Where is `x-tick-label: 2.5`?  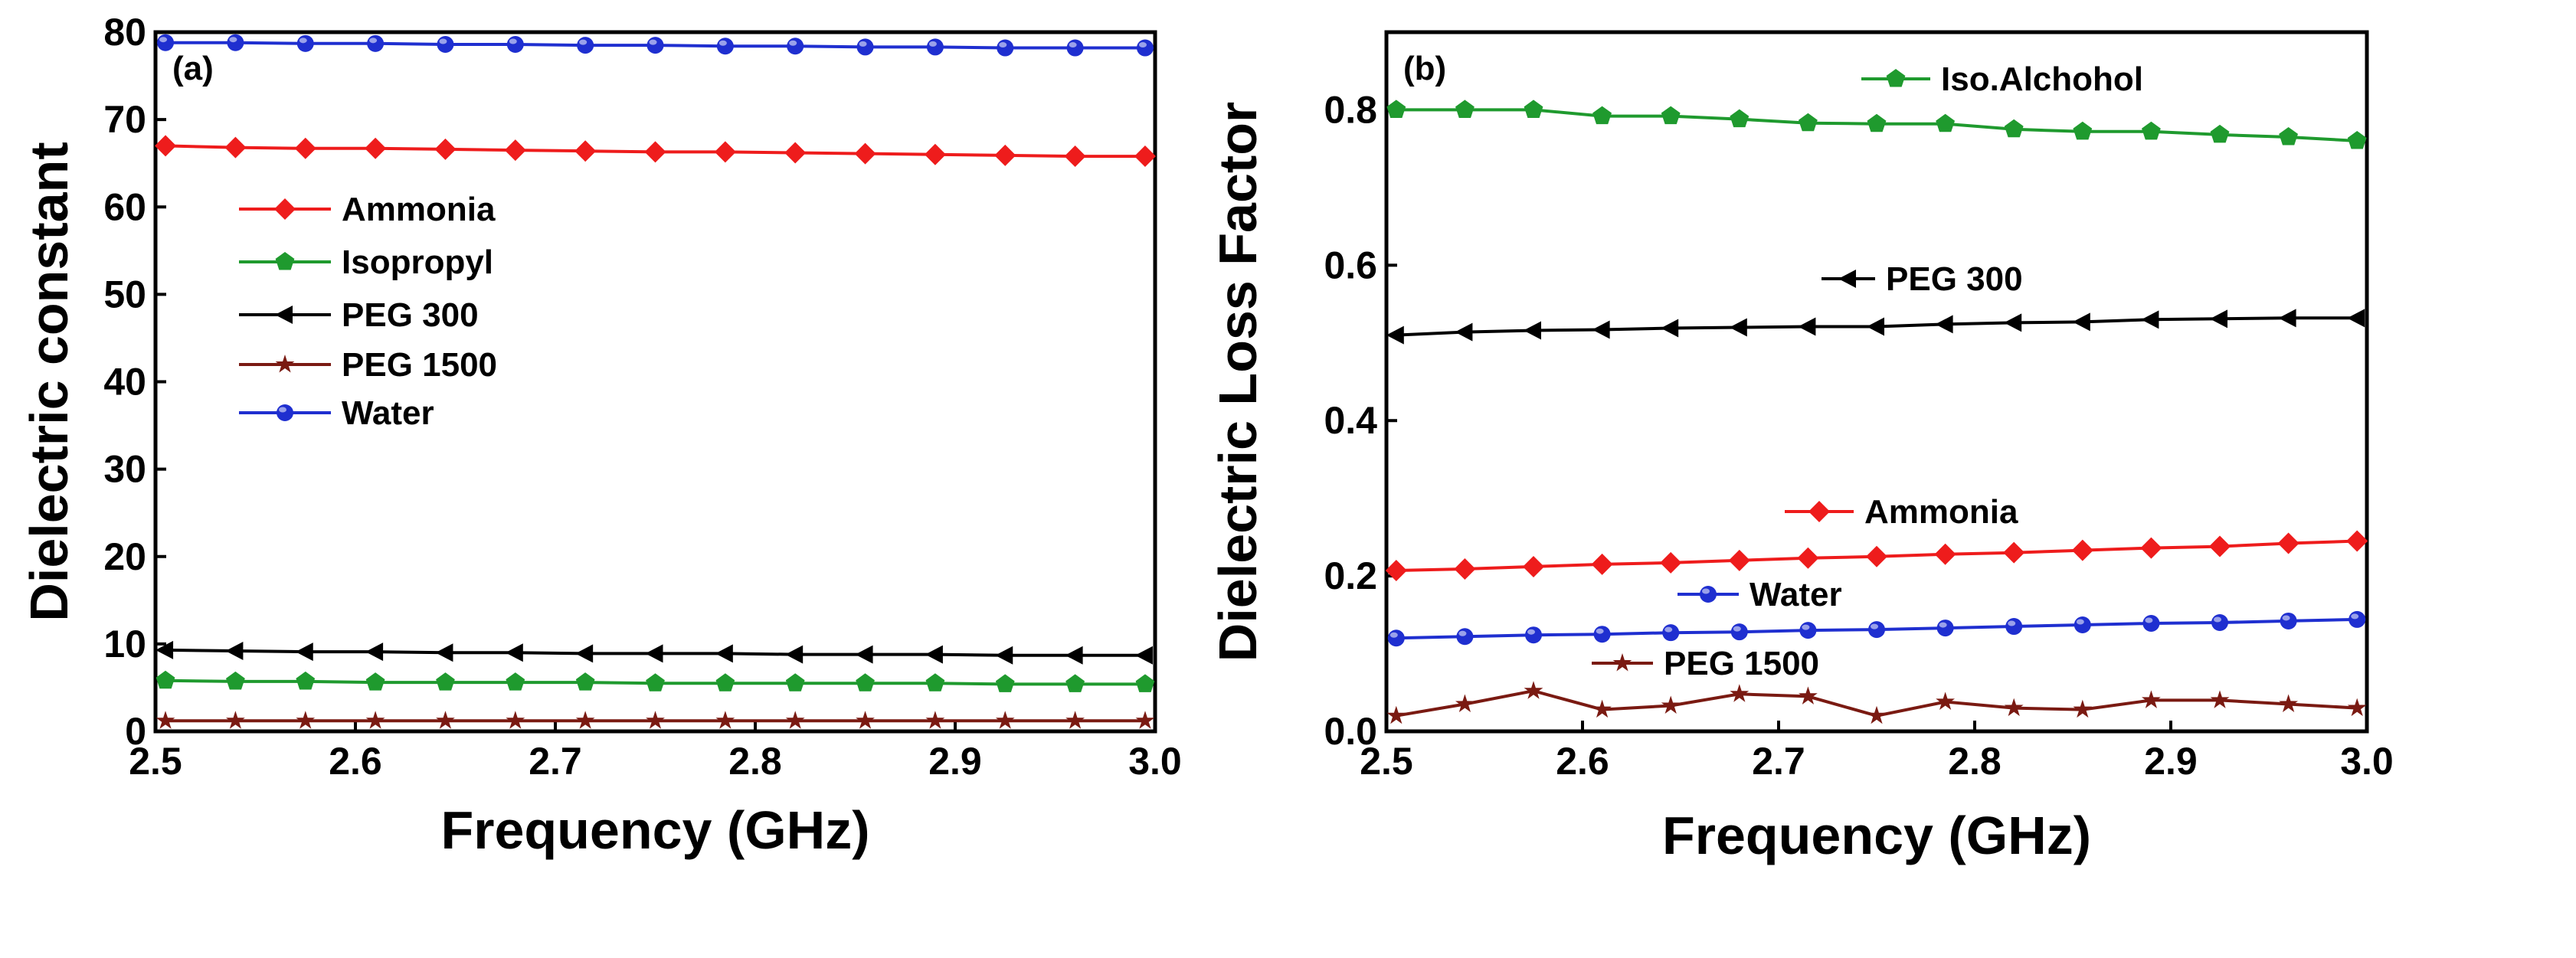
x-tick-label: 2.5 is located at coordinates (155, 761).